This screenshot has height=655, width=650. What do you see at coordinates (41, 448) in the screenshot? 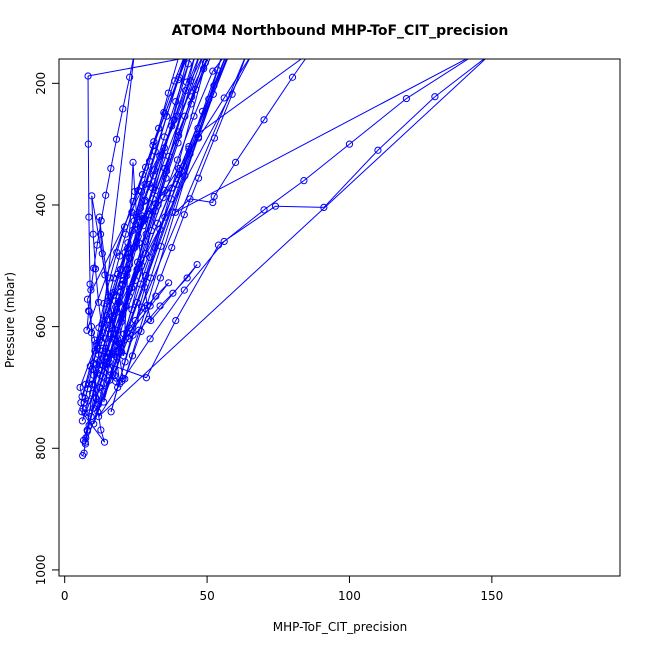
I see `y-tick-label: 800` at bounding box center [41, 448].